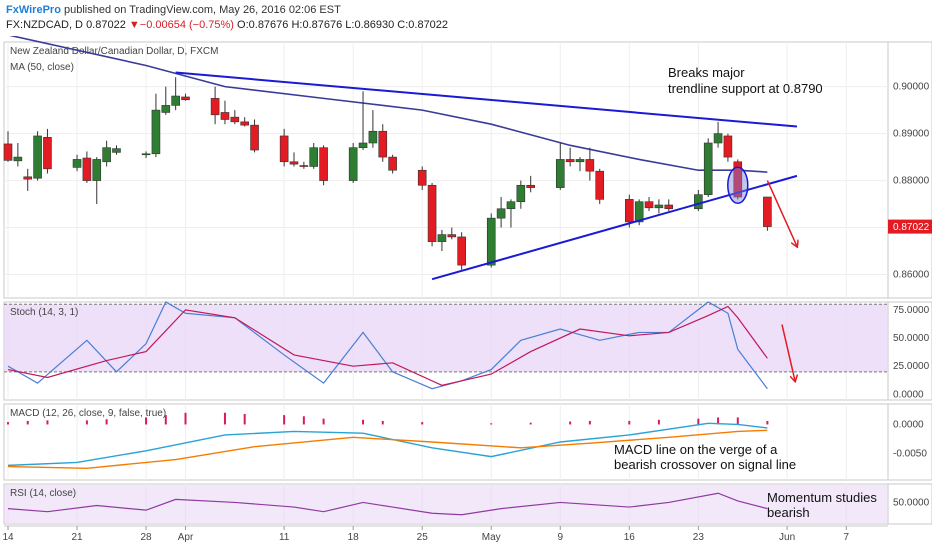 This screenshot has width=932, height=550. Describe the element at coordinates (908, 394) in the screenshot. I see `stoch-y-tick-label: 0.0000` at that location.